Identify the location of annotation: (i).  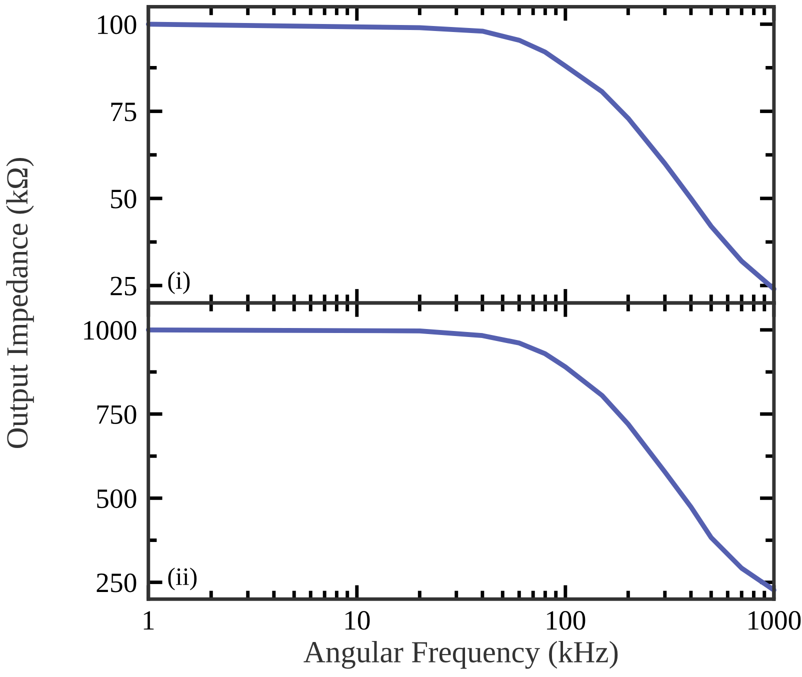
(179, 282).